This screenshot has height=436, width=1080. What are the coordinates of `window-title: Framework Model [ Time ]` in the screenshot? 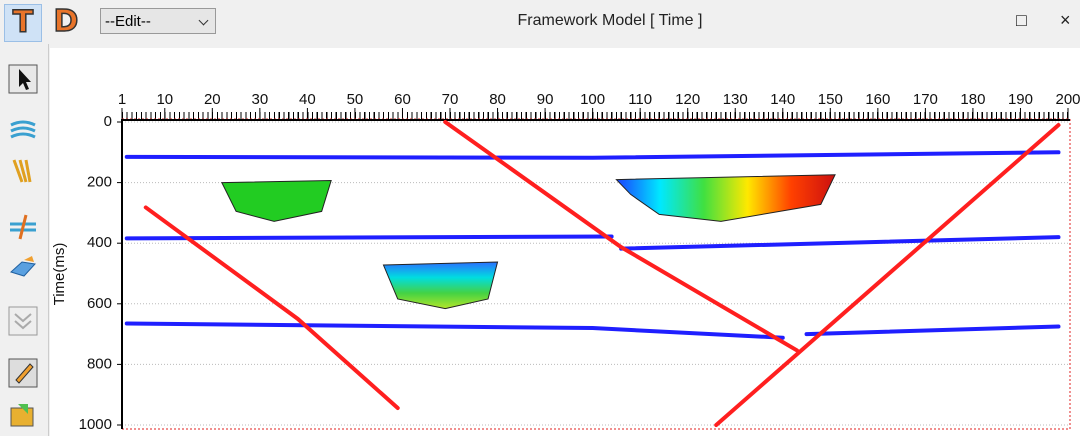 It's located at (610, 20).